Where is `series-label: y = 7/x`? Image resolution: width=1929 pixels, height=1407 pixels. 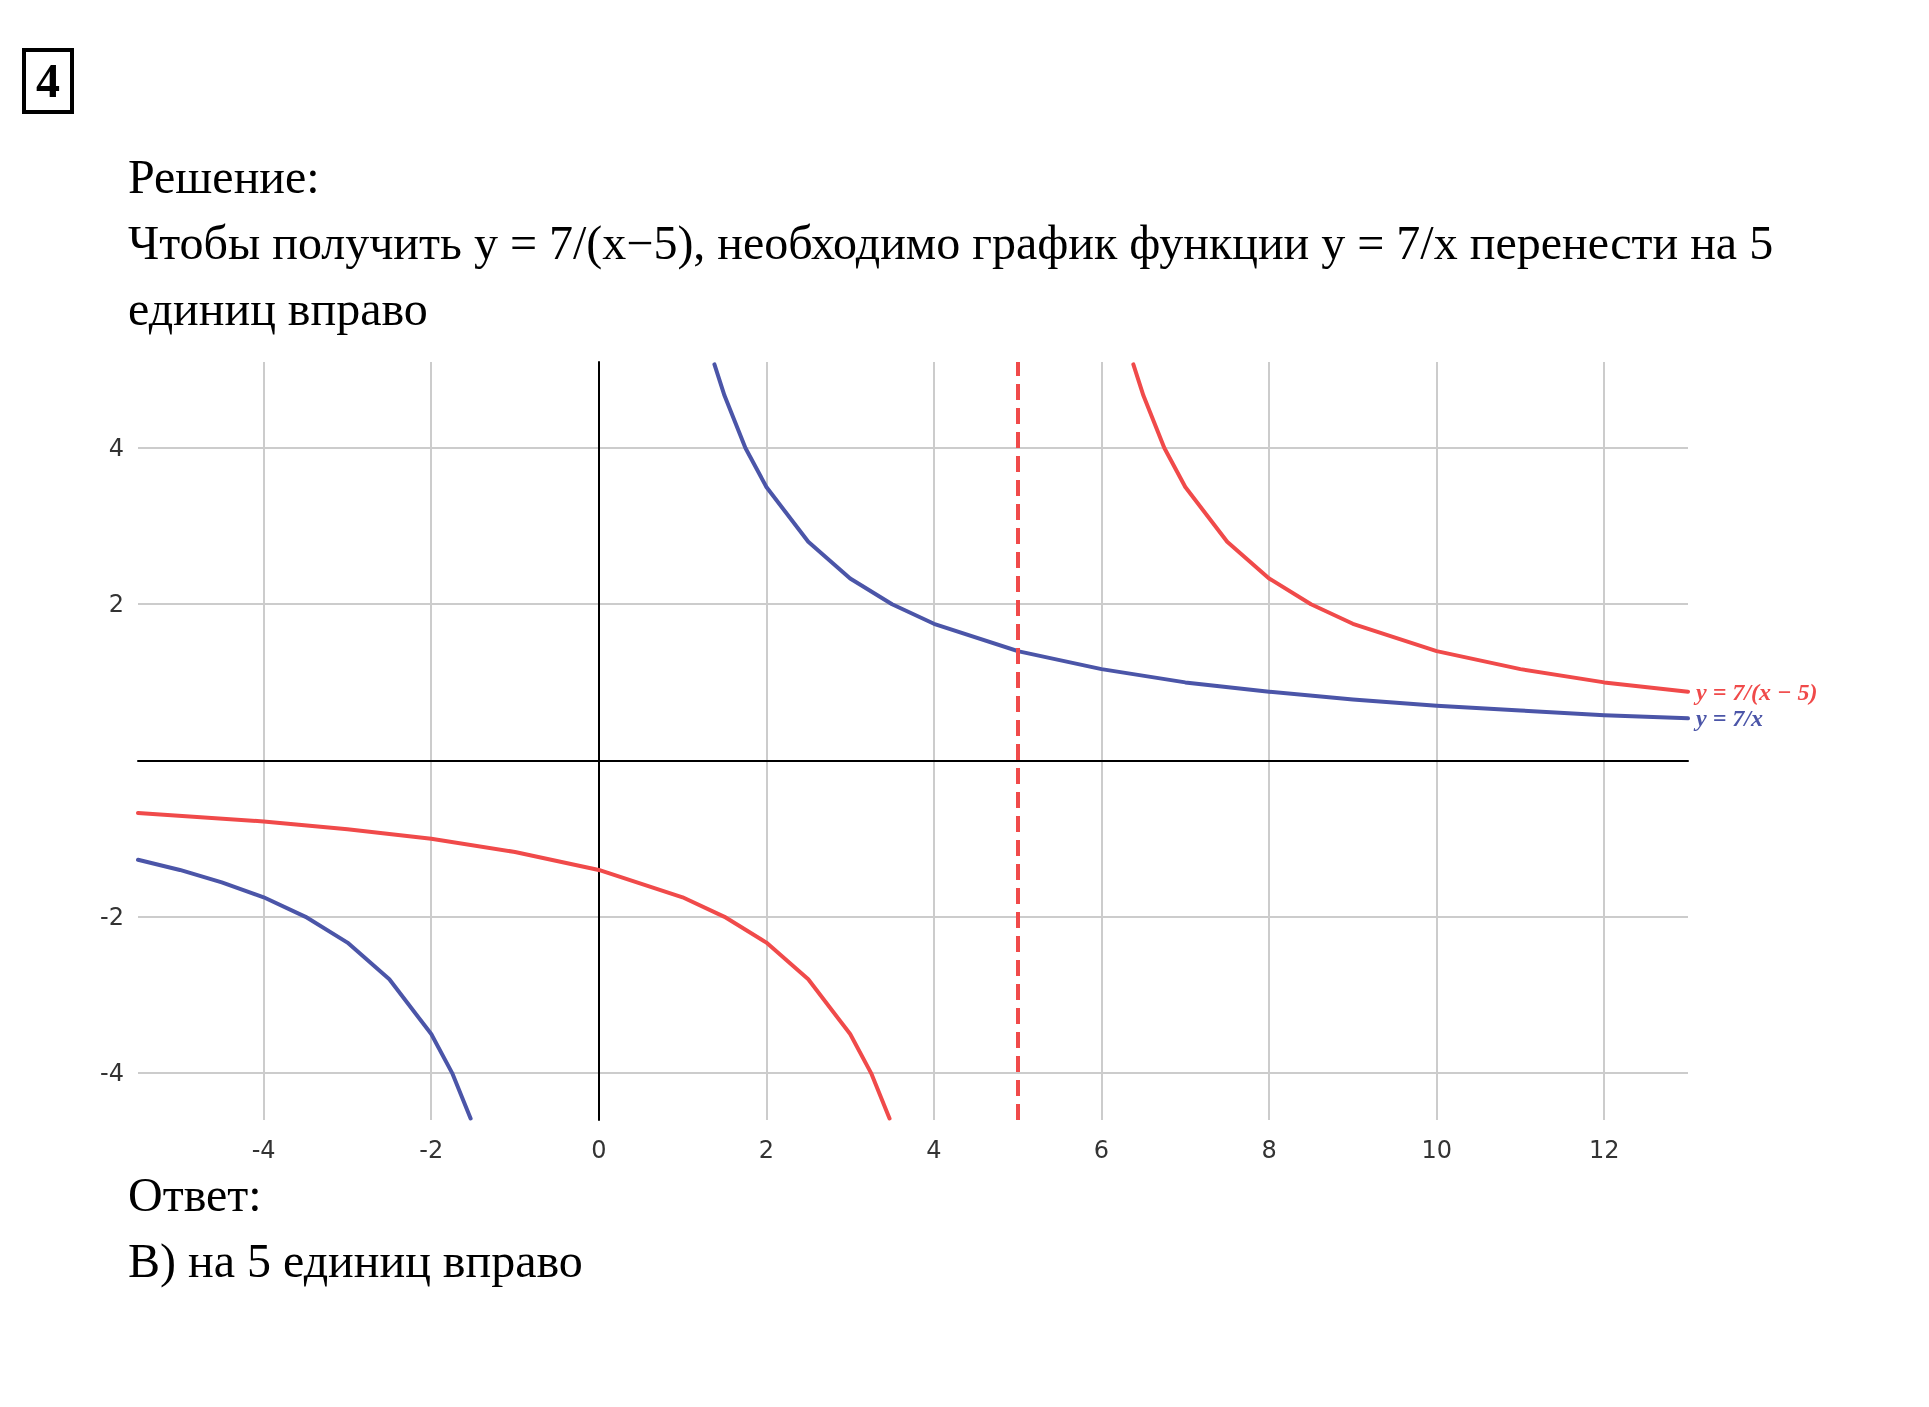 series-label: y = 7/x is located at coordinates (1728, 718).